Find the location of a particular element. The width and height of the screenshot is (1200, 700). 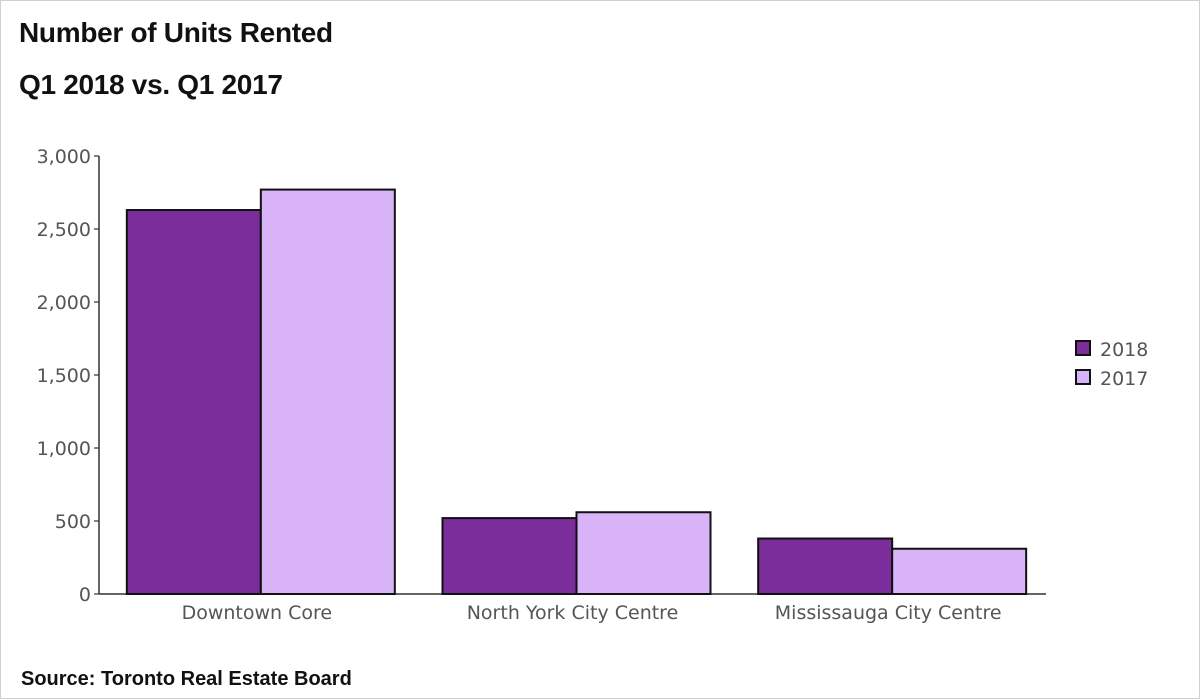

chart-legend: 2018 2017 is located at coordinates (1111, 364).